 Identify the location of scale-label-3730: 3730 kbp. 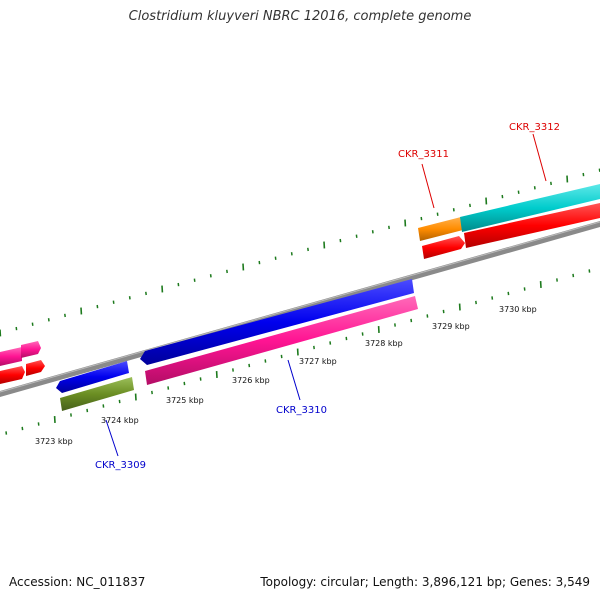
(518, 309).